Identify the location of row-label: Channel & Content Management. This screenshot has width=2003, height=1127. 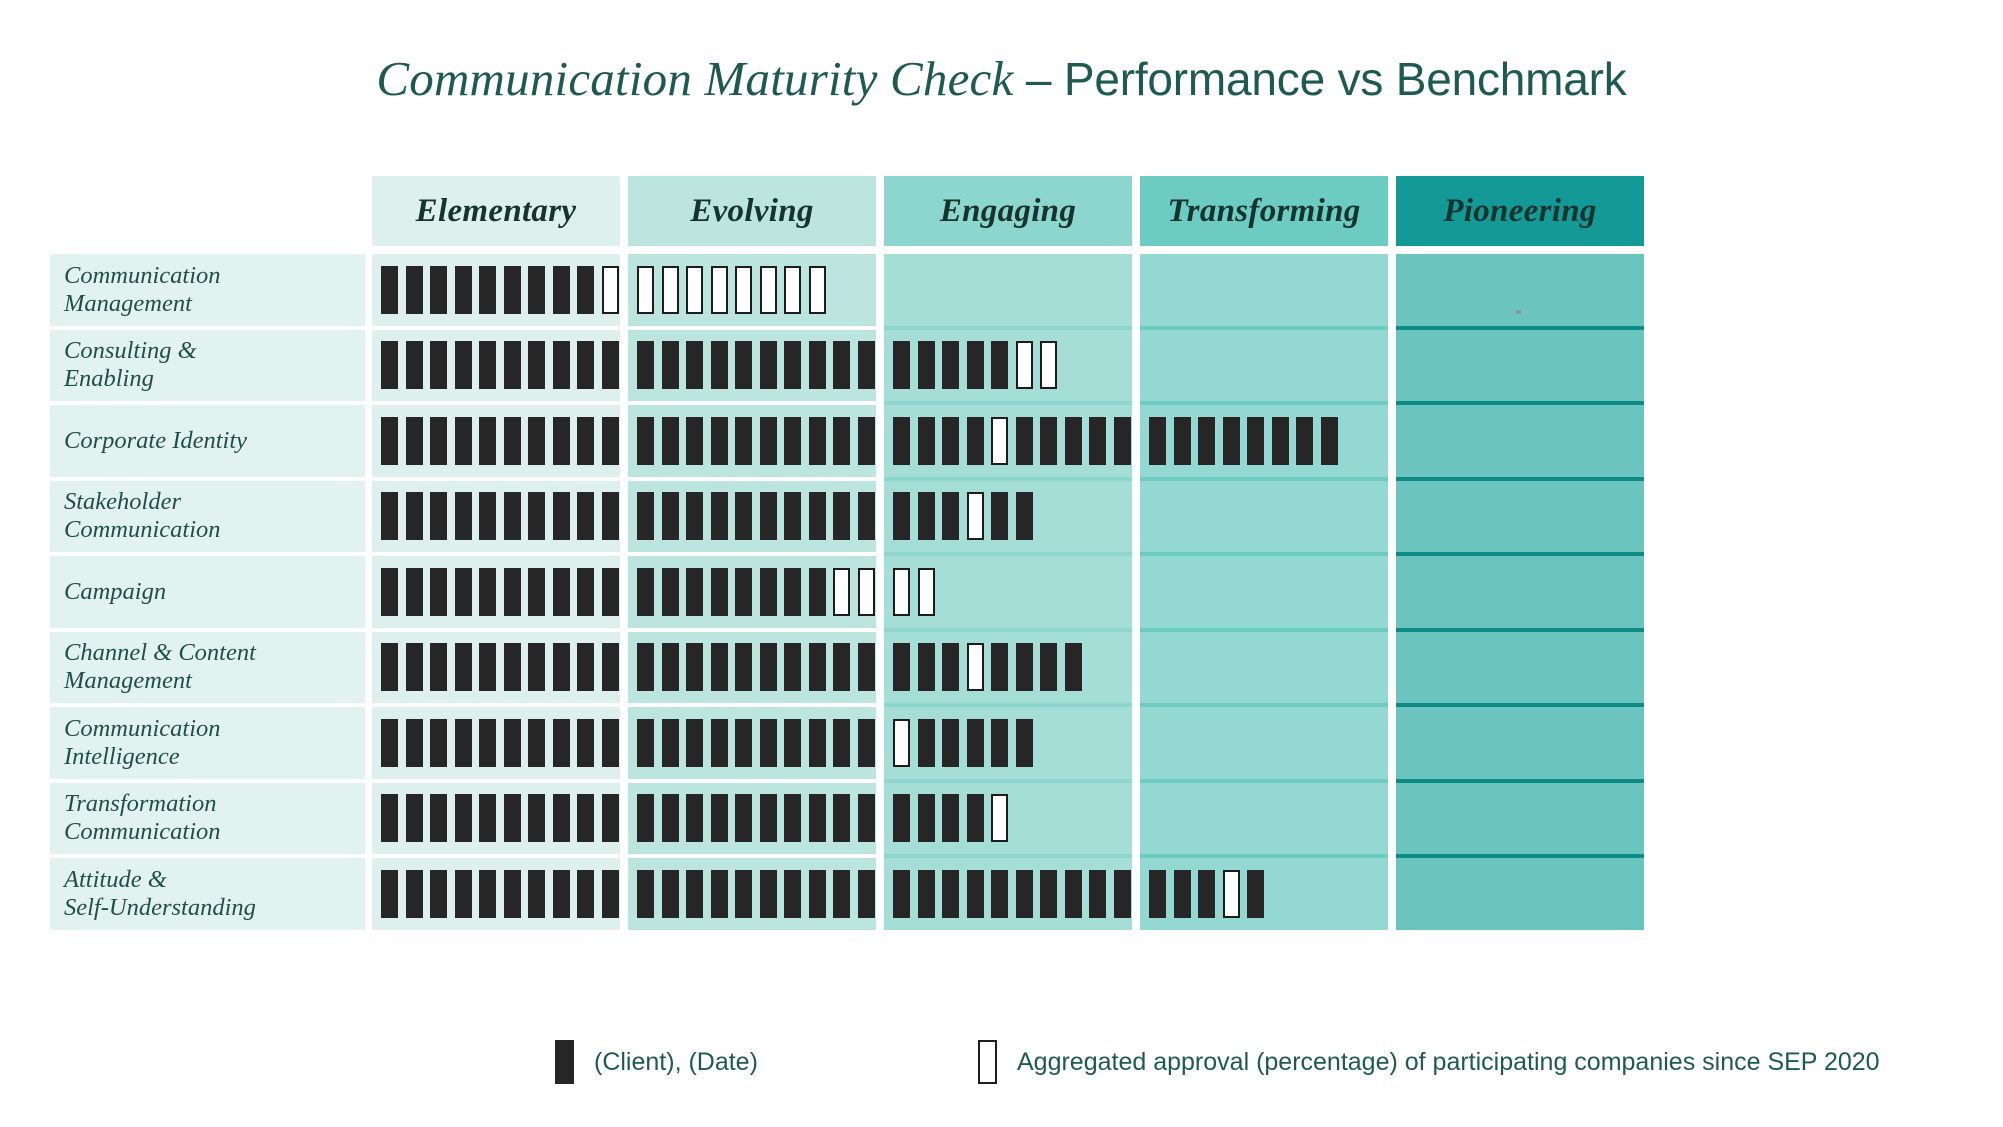
(207, 667).